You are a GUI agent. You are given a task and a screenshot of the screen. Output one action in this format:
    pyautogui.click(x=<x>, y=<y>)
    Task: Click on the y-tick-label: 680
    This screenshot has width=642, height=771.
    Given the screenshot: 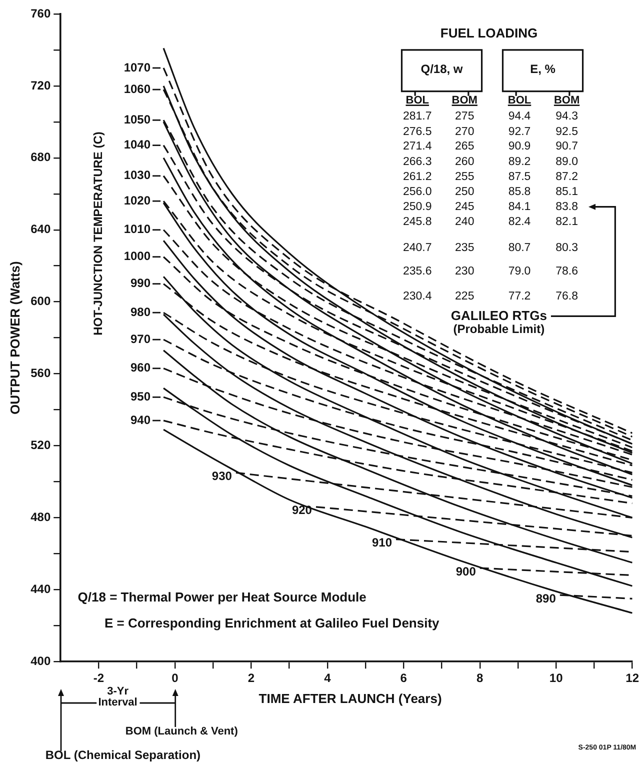 What is the action you would take?
    pyautogui.click(x=40, y=157)
    